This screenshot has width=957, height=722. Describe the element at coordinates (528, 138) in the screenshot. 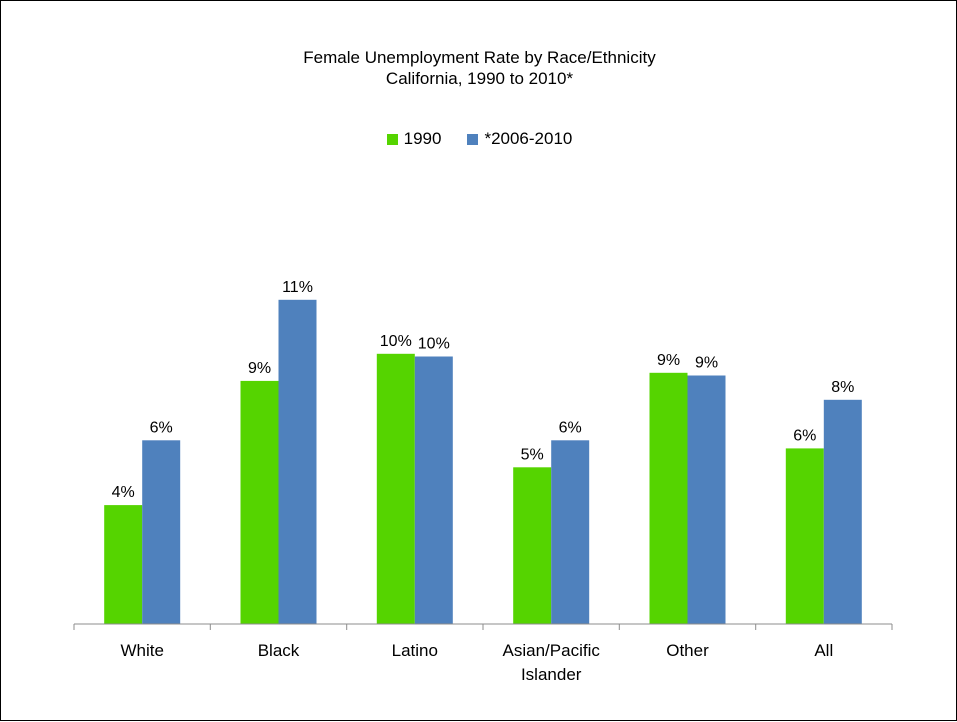

I see `legend-label-2006-2010: *2006-2010` at that location.